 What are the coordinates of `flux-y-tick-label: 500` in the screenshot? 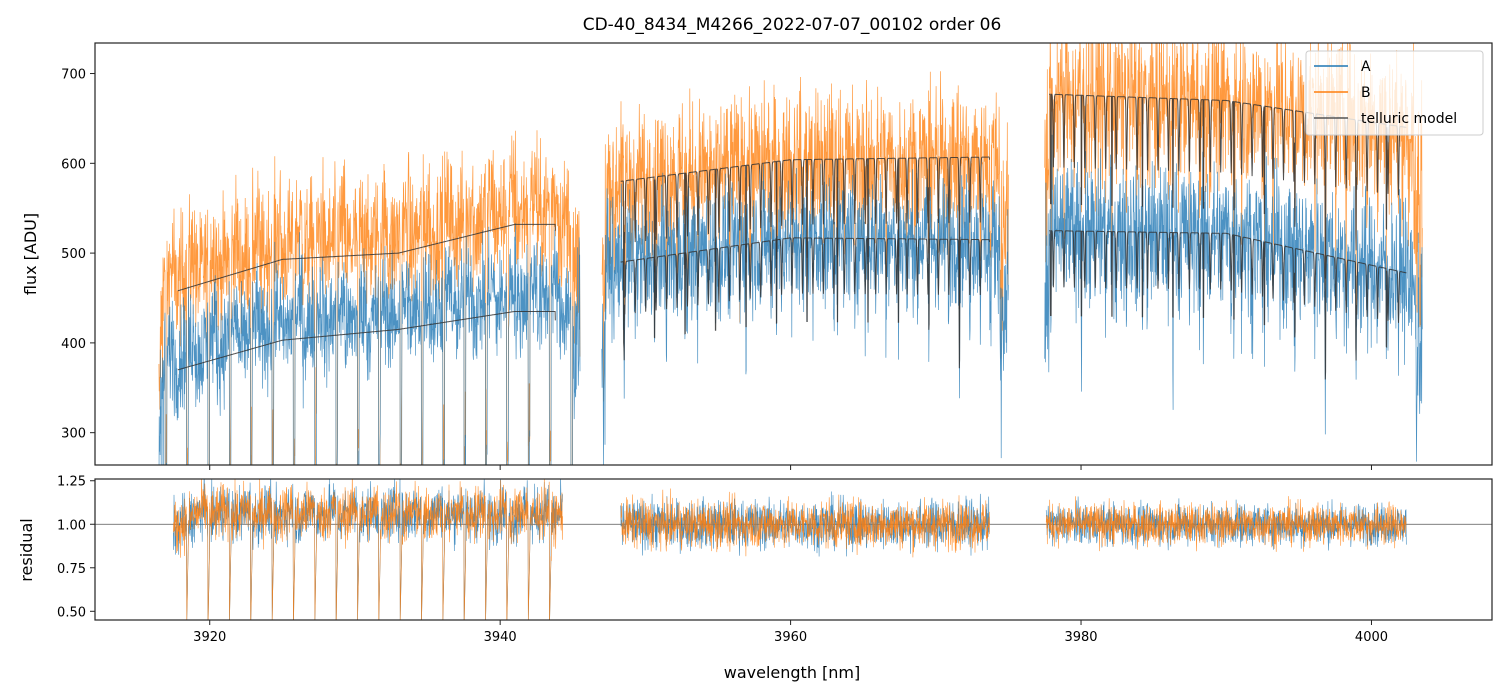 It's located at (73, 254).